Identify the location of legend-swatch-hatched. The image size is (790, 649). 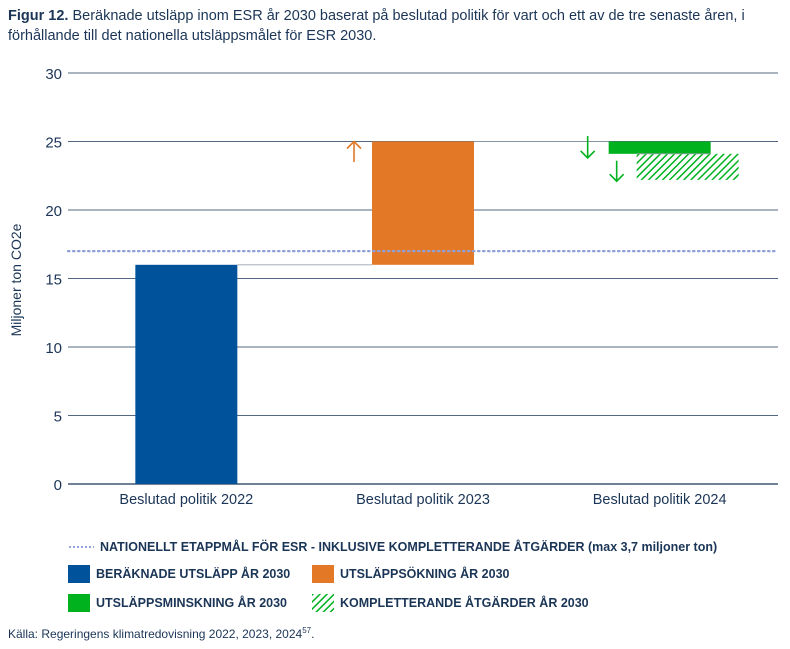
(323, 603).